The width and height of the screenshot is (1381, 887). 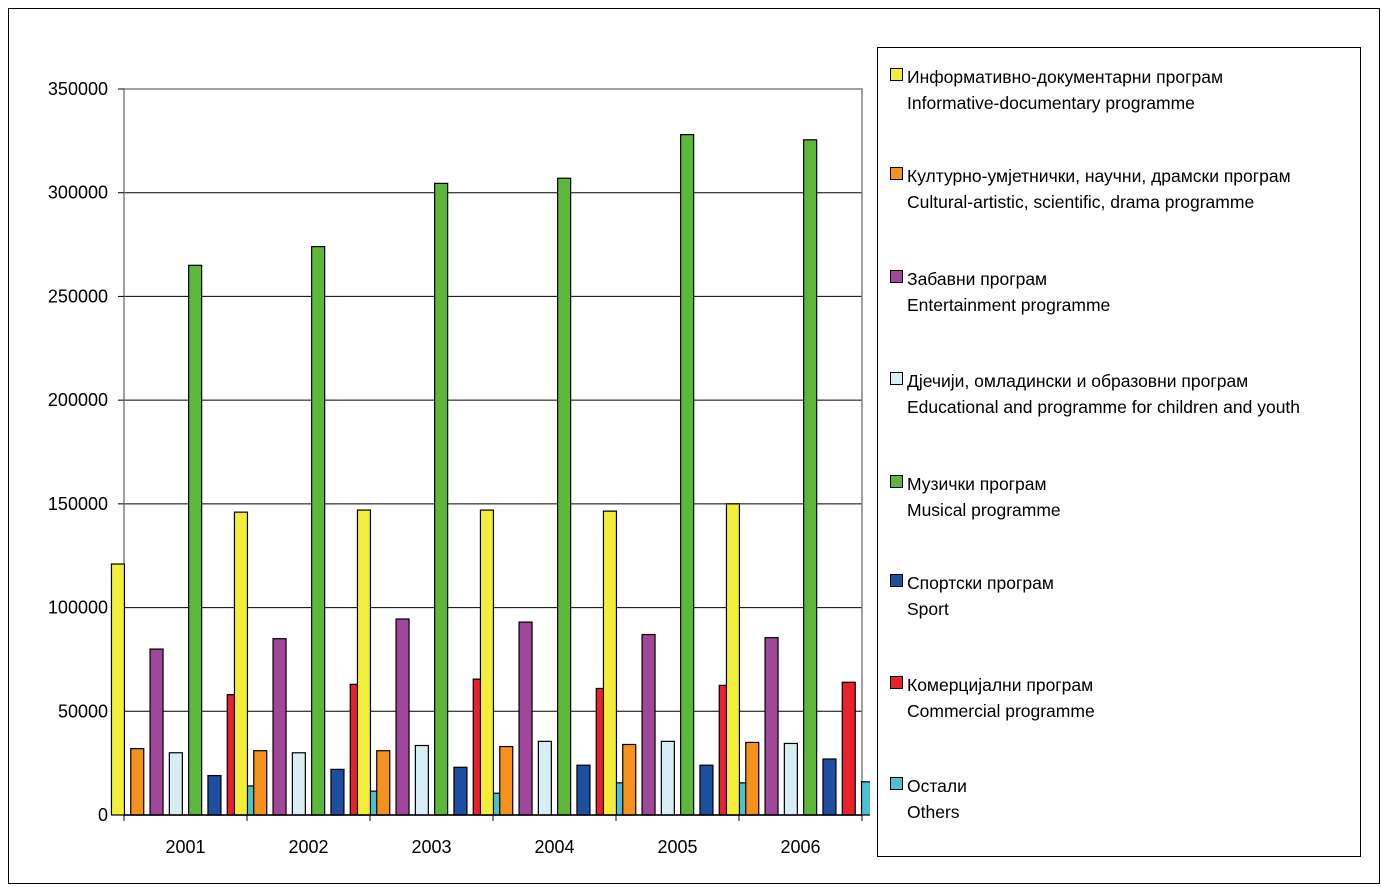 I want to click on legend-label: Информативно-документарни програм, so click(x=1065, y=77).